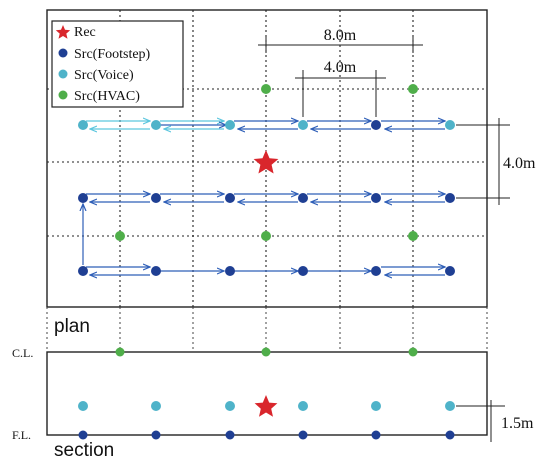 The image size is (551, 458). I want to click on legend-voice-dot, so click(63, 74).